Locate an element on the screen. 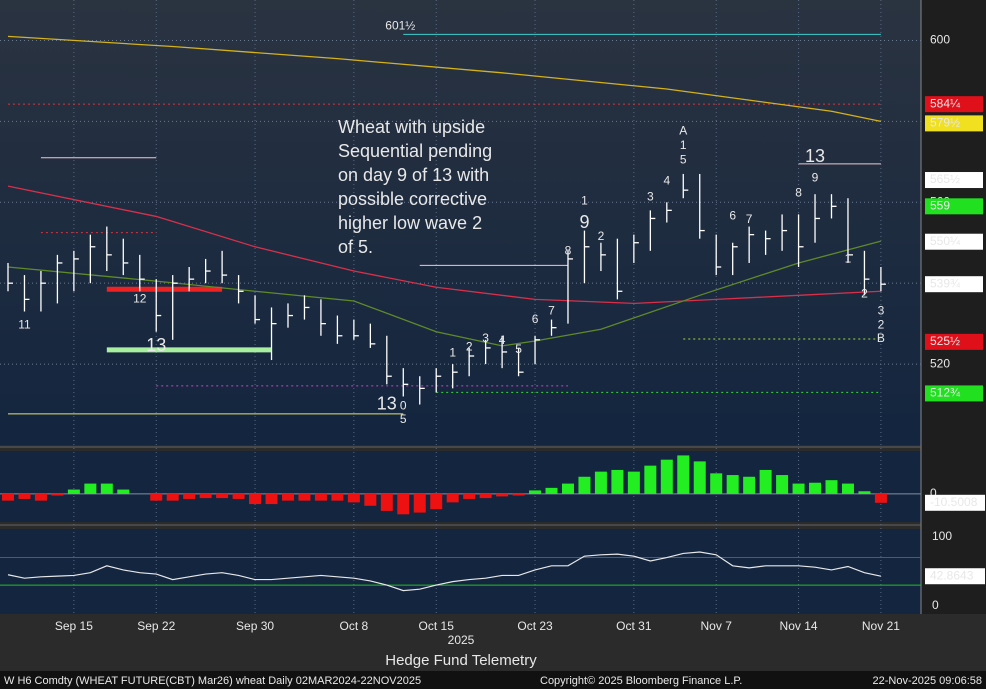 Image resolution: width=986 pixels, height=689 pixels. sequential-marker: A is located at coordinates (683, 131).